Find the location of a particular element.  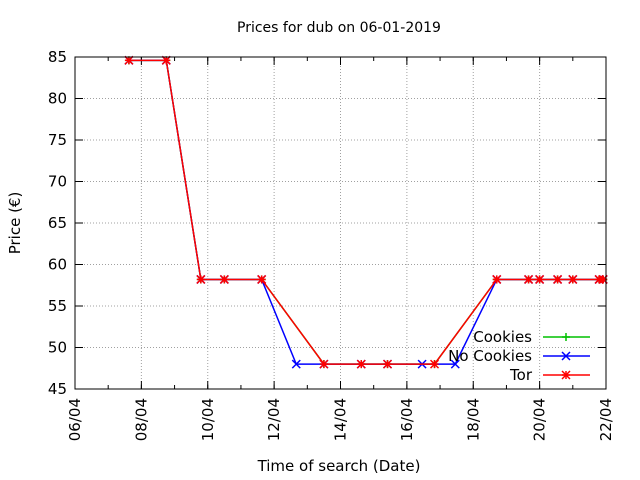

x-tick-label: 14/04 is located at coordinates (341, 419).